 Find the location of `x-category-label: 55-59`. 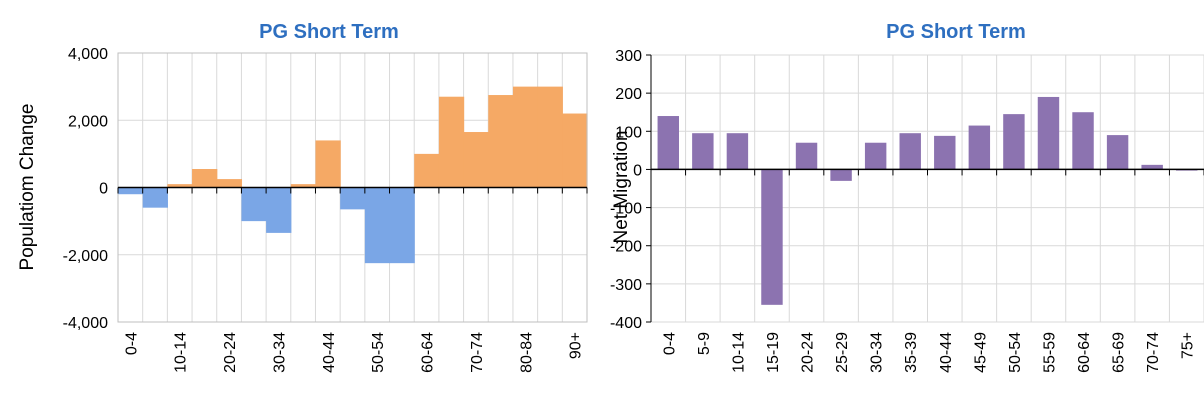

x-category-label: 55-59 is located at coordinates (1049, 352).